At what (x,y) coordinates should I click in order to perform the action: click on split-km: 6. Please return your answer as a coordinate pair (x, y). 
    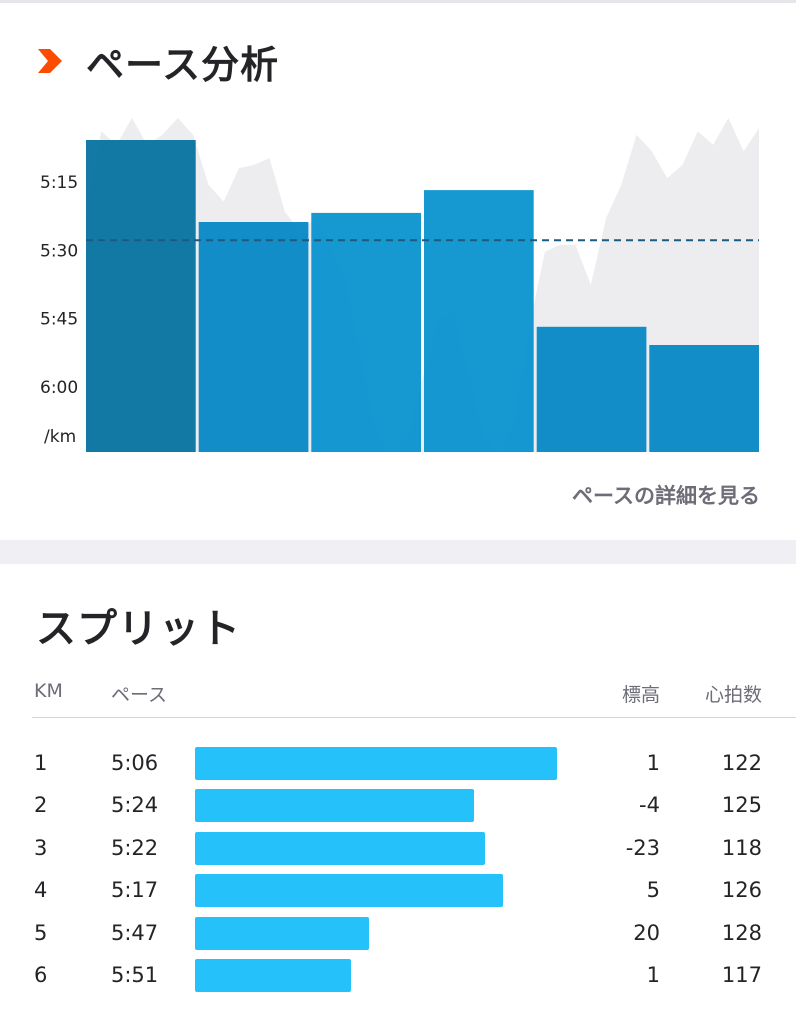
    Looking at the image, I should click on (41, 975).